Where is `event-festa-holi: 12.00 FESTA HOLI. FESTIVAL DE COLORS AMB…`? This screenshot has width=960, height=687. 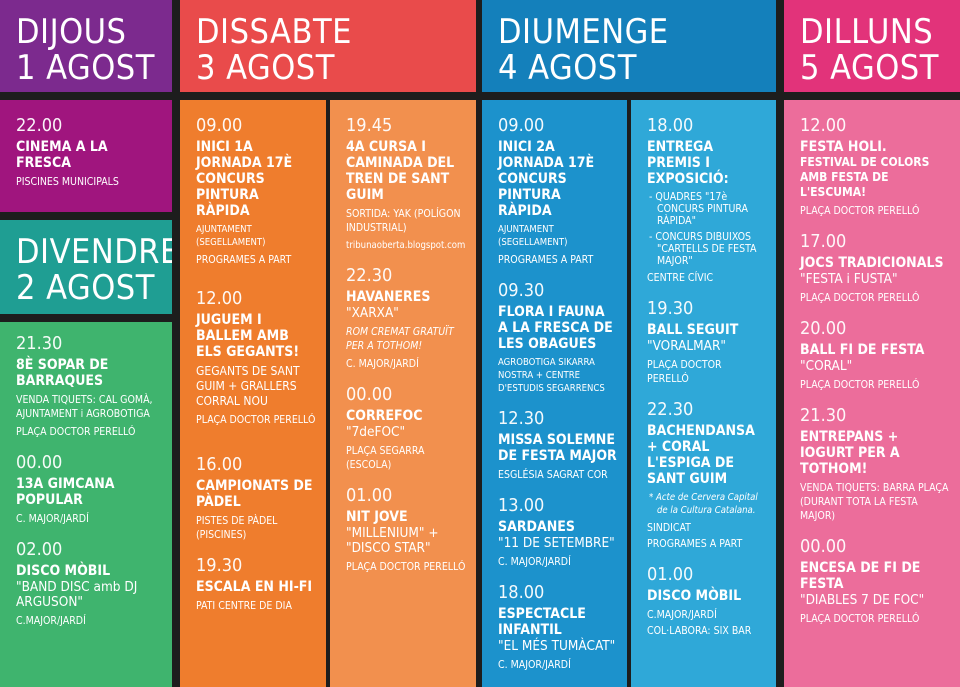 event-festa-holi: 12.00 FESTA HOLI. FESTIVAL DE COLORS AMB… is located at coordinates (875, 167).